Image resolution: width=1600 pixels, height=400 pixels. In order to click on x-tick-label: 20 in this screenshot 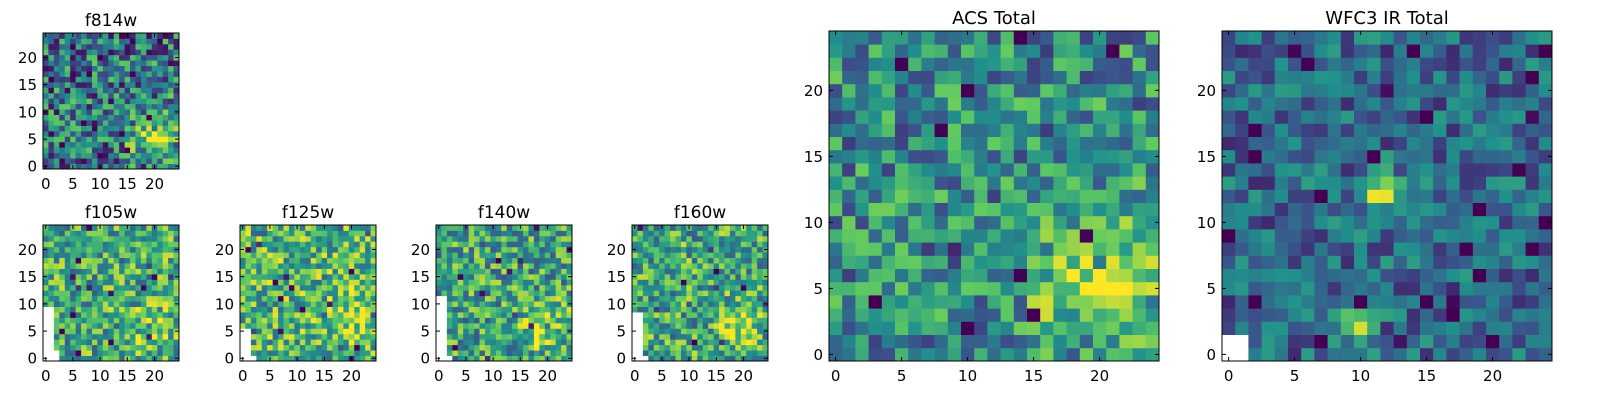, I will do `click(1492, 376)`.